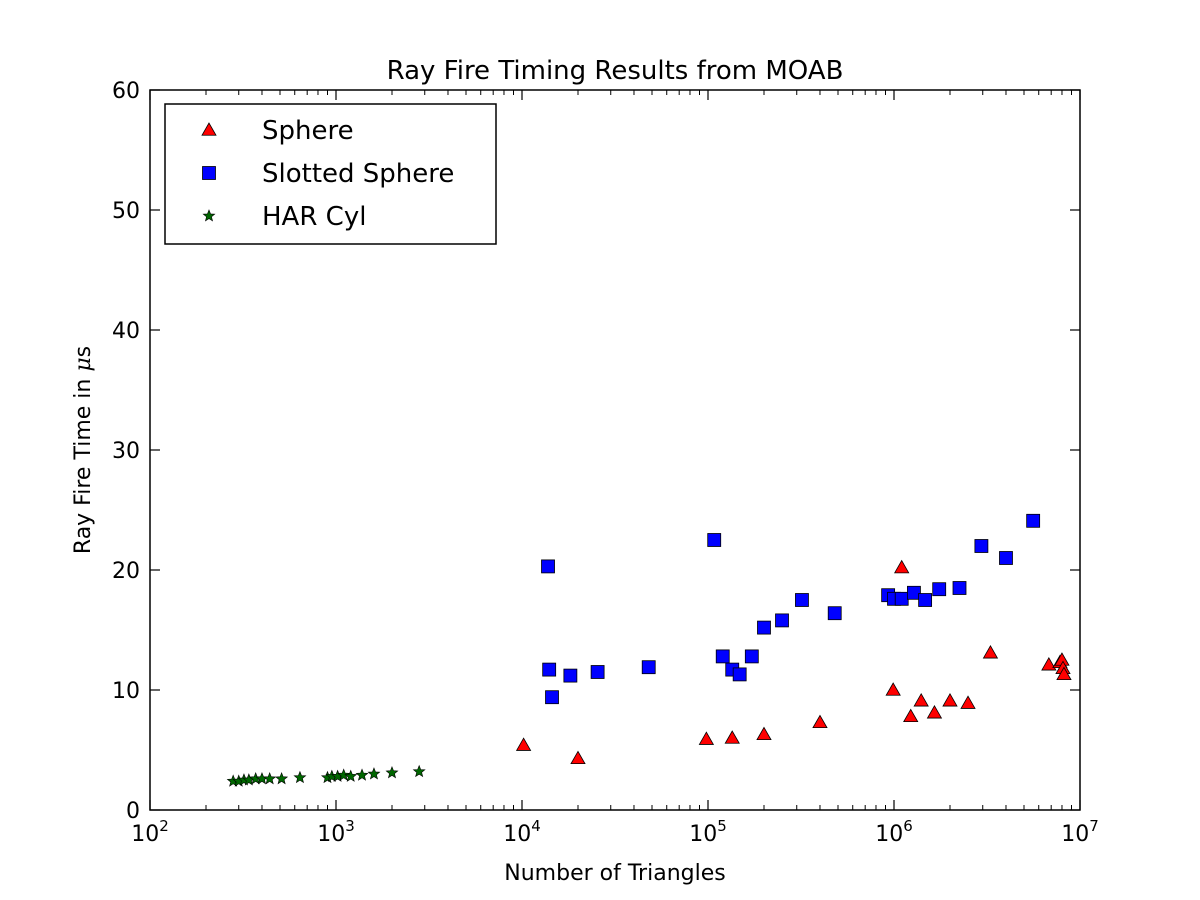 The width and height of the screenshot is (1200, 900). Describe the element at coordinates (522, 832) in the screenshot. I see `x-tick-label: 10⁴` at that location.